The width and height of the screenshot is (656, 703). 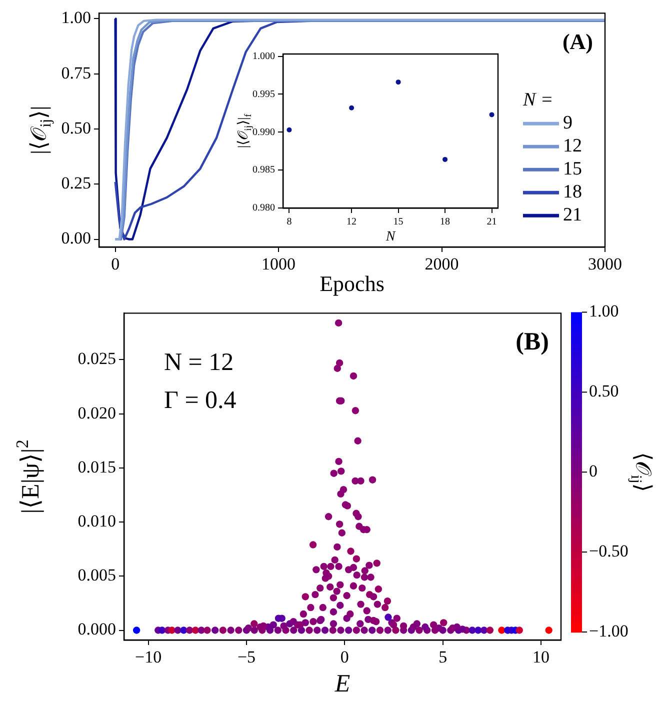 I want to click on y-tick-label: 0.010, so click(x=97, y=521).